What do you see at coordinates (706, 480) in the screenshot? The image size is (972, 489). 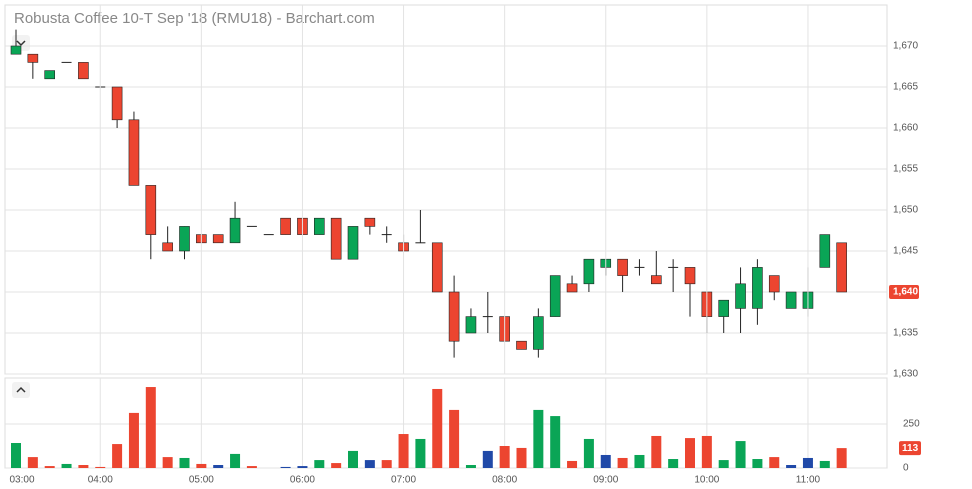 I see `x-tick-label: 10:00` at bounding box center [706, 480].